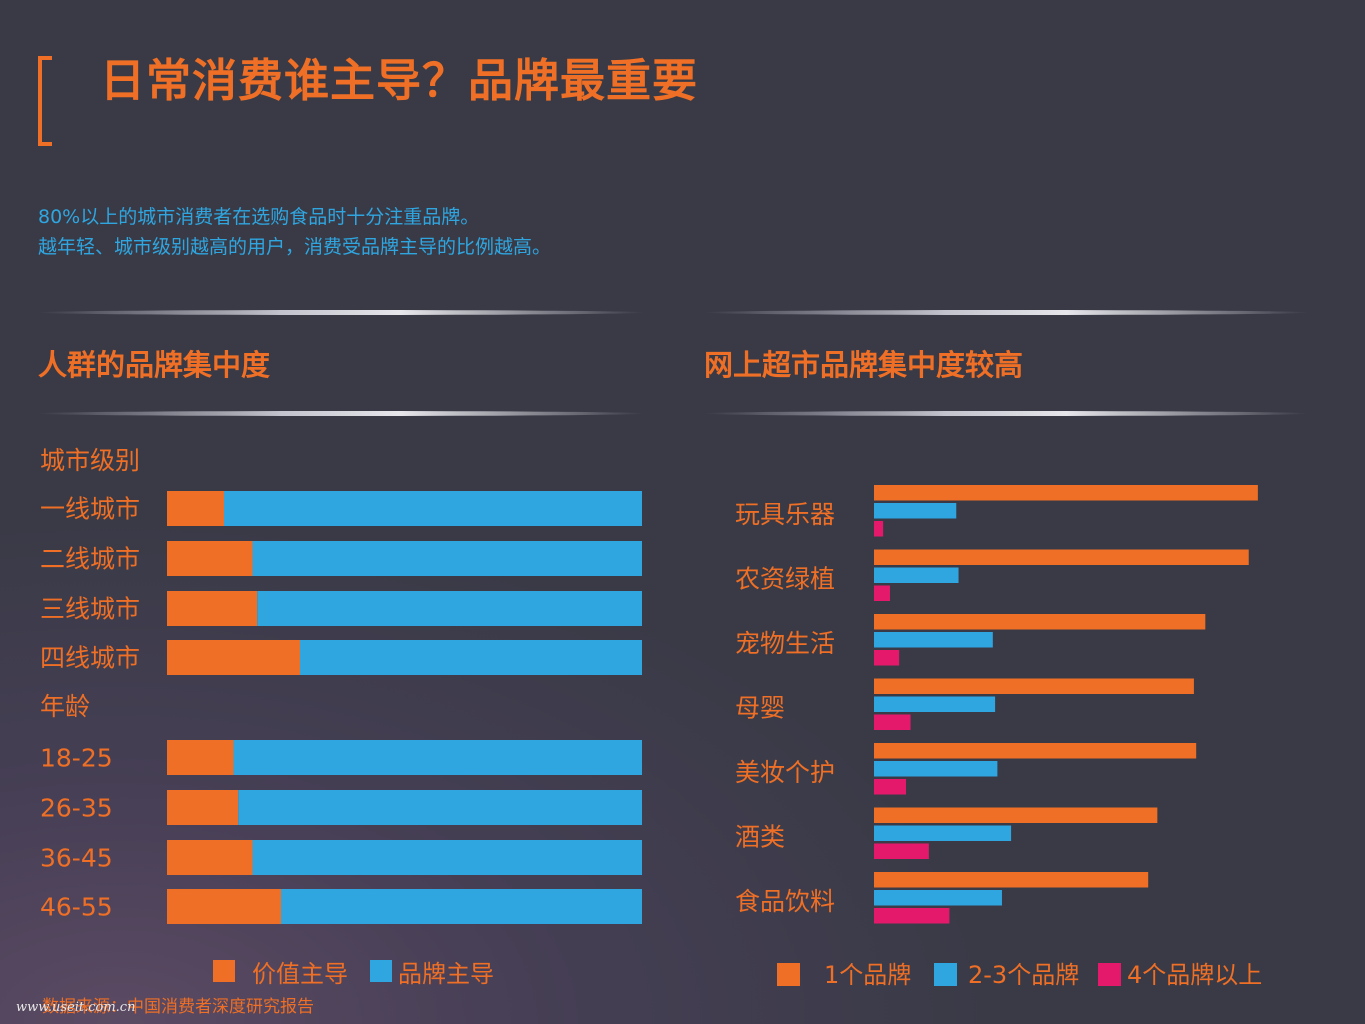 The height and width of the screenshot is (1024, 1365). What do you see at coordinates (1194, 975) in the screenshot?
I see `legend-label-2: 4个品牌以上` at bounding box center [1194, 975].